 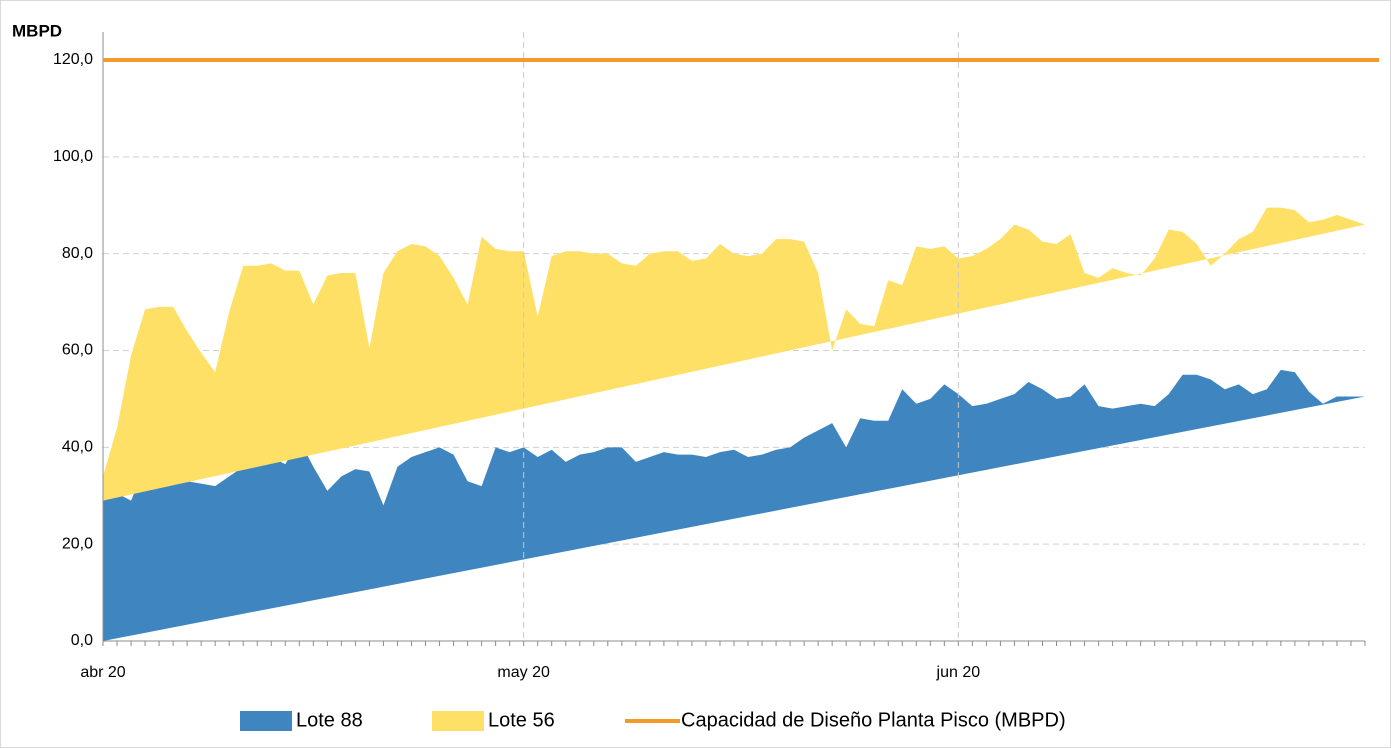 I want to click on legend-label: Lote 56, so click(x=521, y=720).